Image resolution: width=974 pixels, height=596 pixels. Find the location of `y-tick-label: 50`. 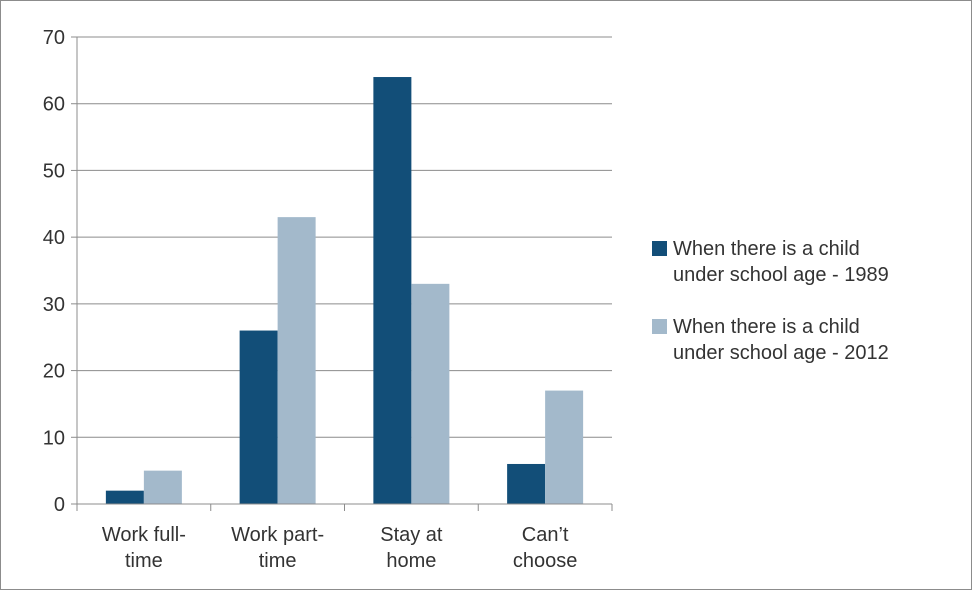

y-tick-label: 50 is located at coordinates (54, 171).